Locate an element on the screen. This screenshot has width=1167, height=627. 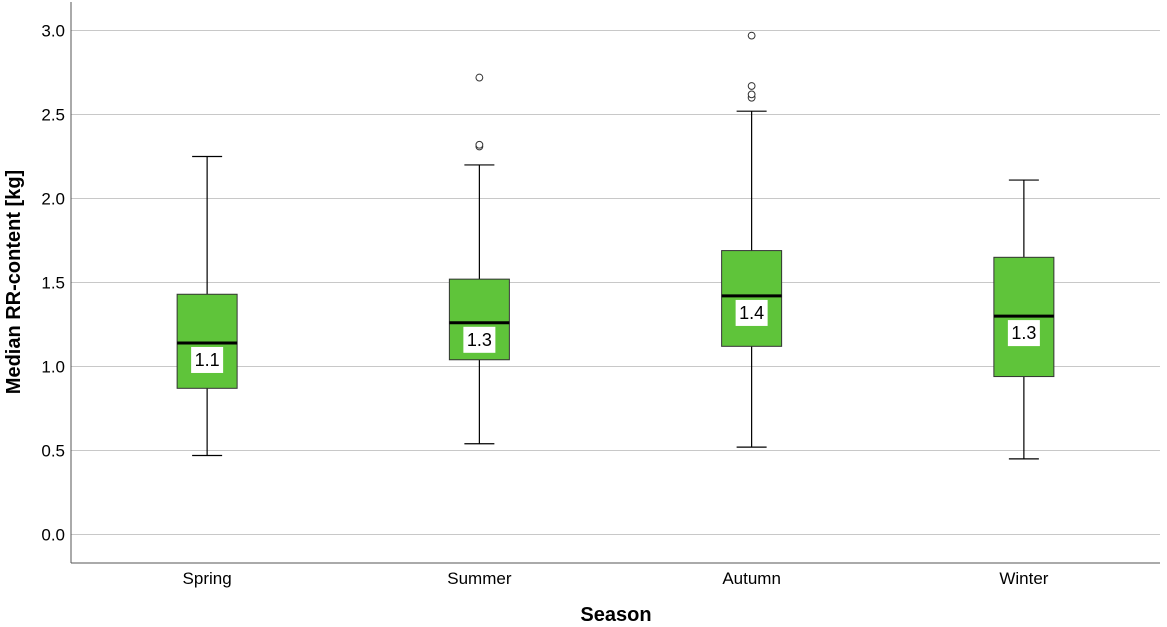
y-tick-labels: 0.0 0.5 1.0 1.5 2.0 2.5 3.0 is located at coordinates (53, 283).